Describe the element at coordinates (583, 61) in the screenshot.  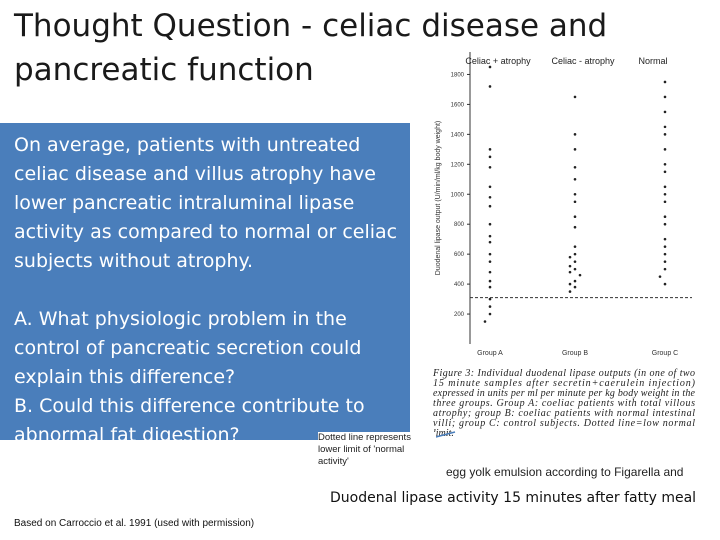
I see `group-header: Celiac - atrophy` at that location.